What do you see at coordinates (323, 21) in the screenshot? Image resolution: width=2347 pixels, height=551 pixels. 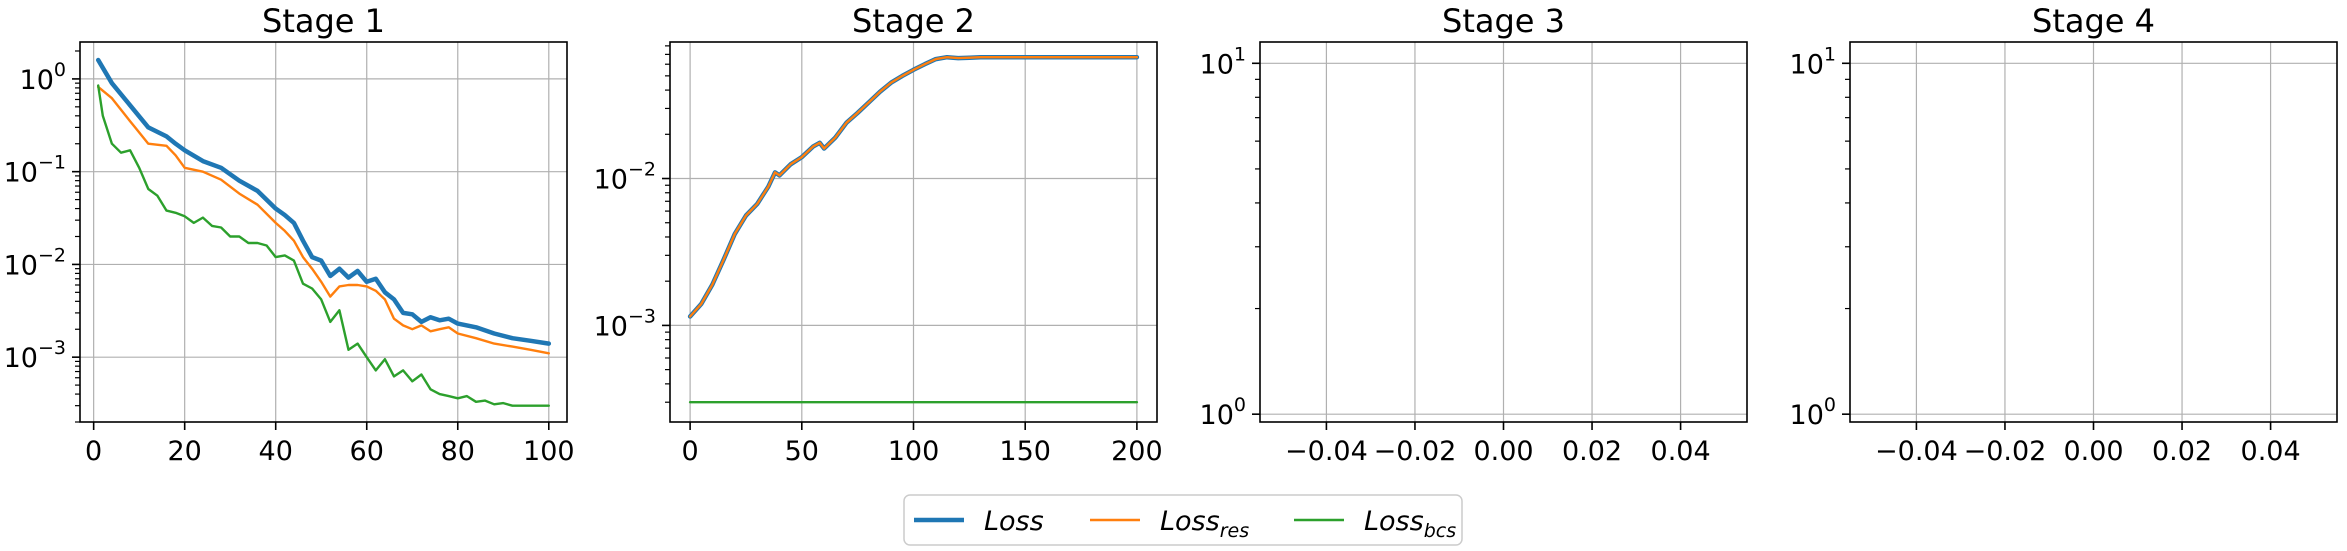 I see `subplot-title: Stage 1` at bounding box center [323, 21].